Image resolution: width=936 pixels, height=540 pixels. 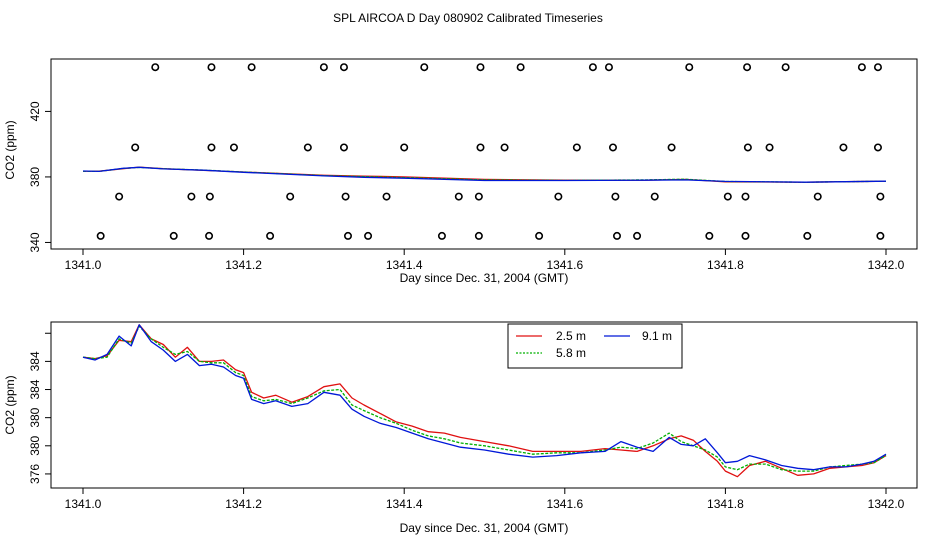 What do you see at coordinates (484, 278) in the screenshot?
I see `top-x-axis-label: Day since Dec. 31, 2004 (GMT)` at bounding box center [484, 278].